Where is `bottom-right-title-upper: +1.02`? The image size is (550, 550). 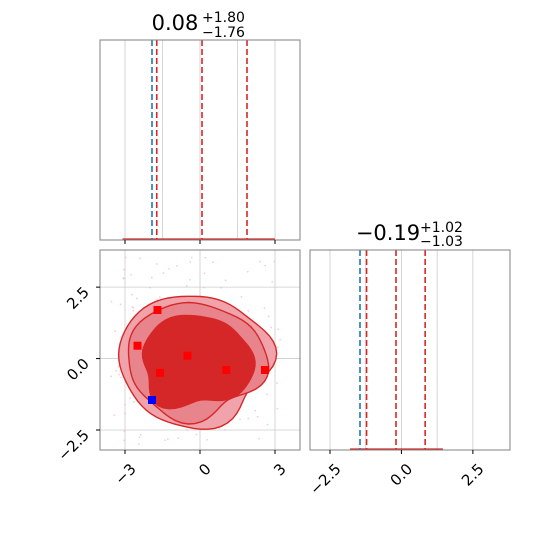
bottom-right-title-upper: +1.02 is located at coordinates (441, 228).